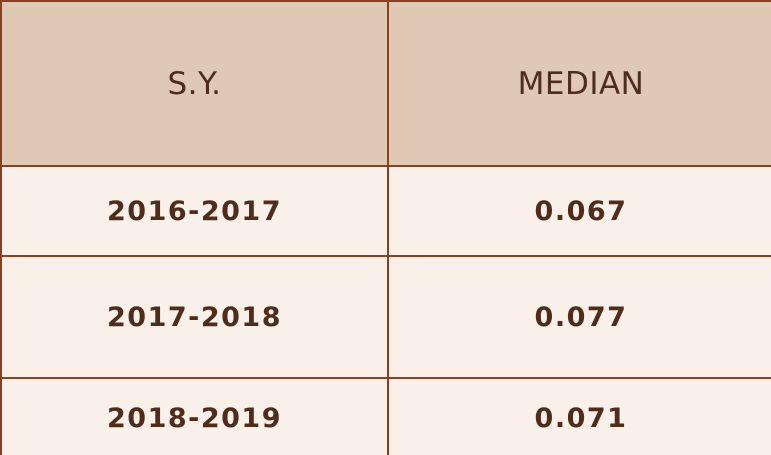 The width and height of the screenshot is (771, 455). I want to click on cell-median: 0.071, so click(579, 416).